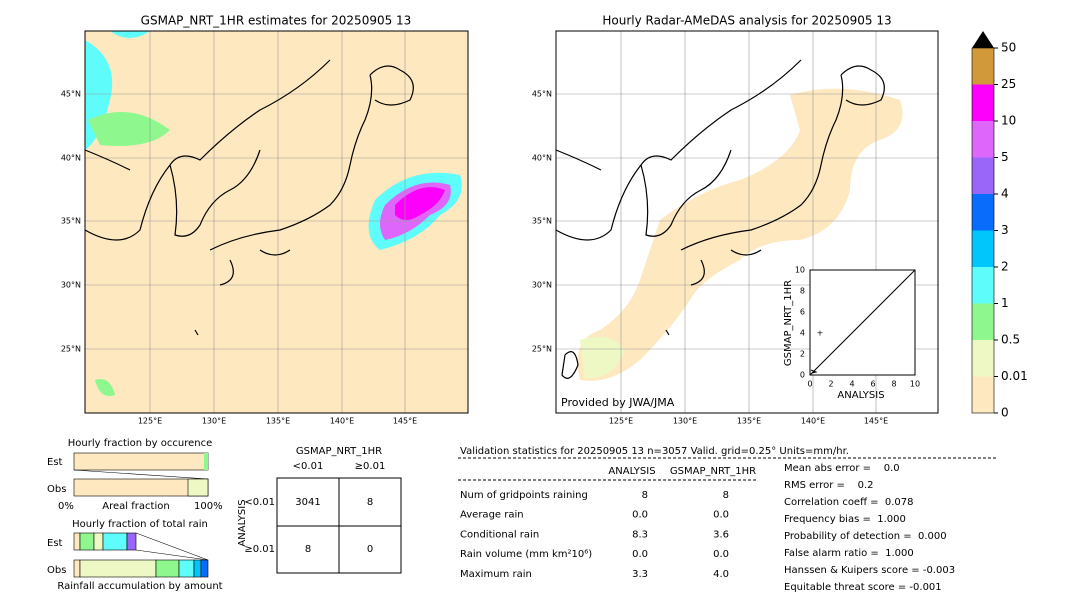 This screenshot has height=612, width=1080. Describe the element at coordinates (496, 574) in the screenshot. I see `val-row-label: Maximum rain` at that location.